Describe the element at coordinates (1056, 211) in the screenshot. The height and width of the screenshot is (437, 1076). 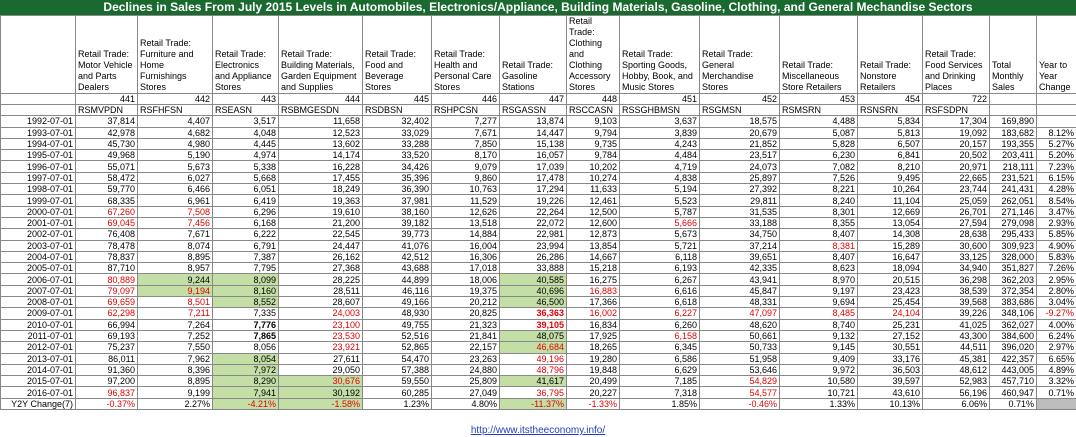
I see `value-cell: 3.47%` at that location.